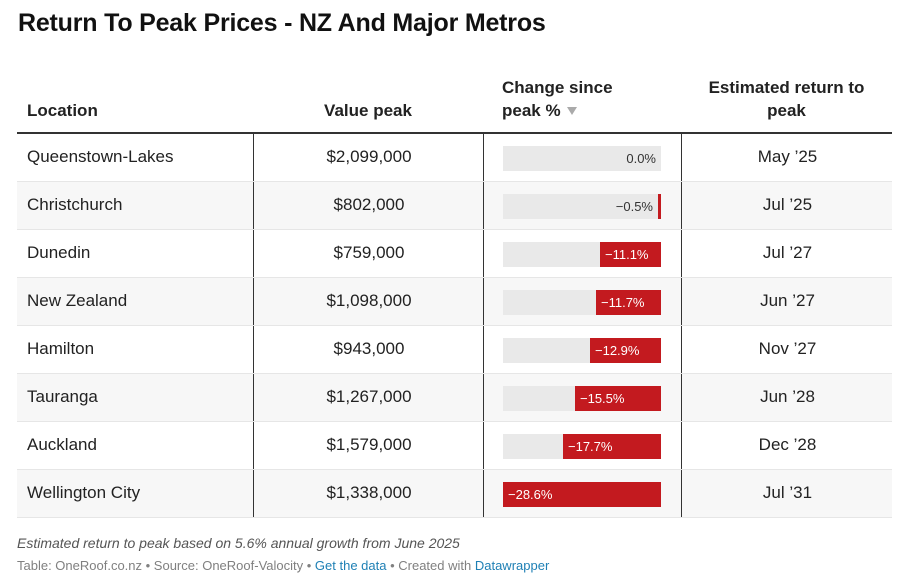  I want to click on change-cell: −15.5%, so click(582, 397).